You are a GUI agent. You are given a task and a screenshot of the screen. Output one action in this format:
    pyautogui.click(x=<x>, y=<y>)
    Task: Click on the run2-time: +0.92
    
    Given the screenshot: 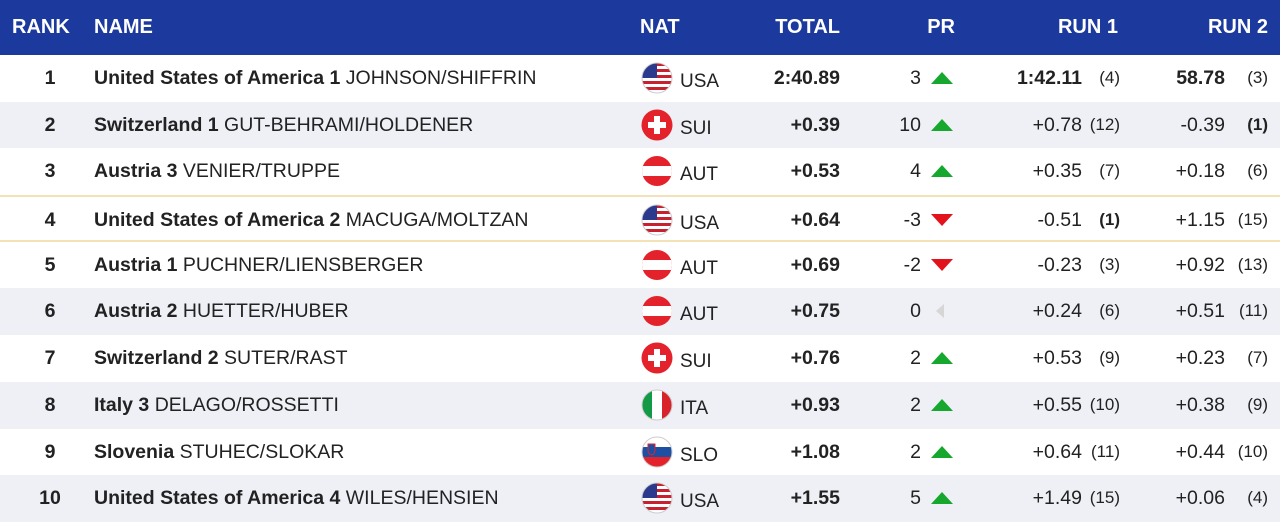 What is the action you would take?
    pyautogui.click(x=1200, y=264)
    